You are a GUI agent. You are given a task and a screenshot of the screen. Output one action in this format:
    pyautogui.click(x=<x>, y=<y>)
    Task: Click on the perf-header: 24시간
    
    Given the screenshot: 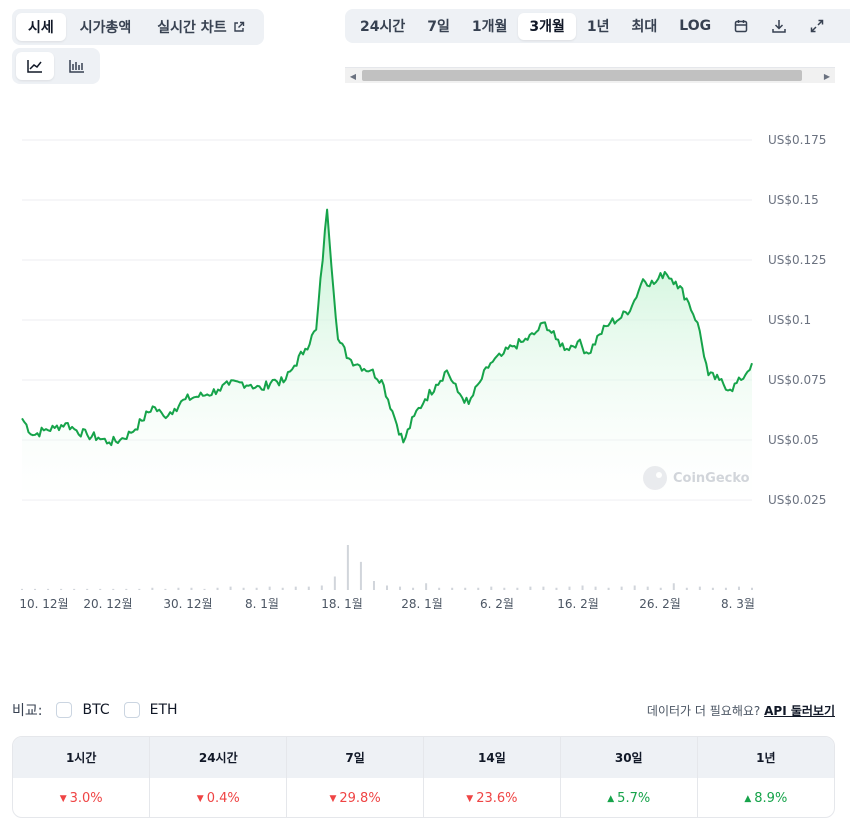 What is the action you would take?
    pyautogui.click(x=218, y=757)
    